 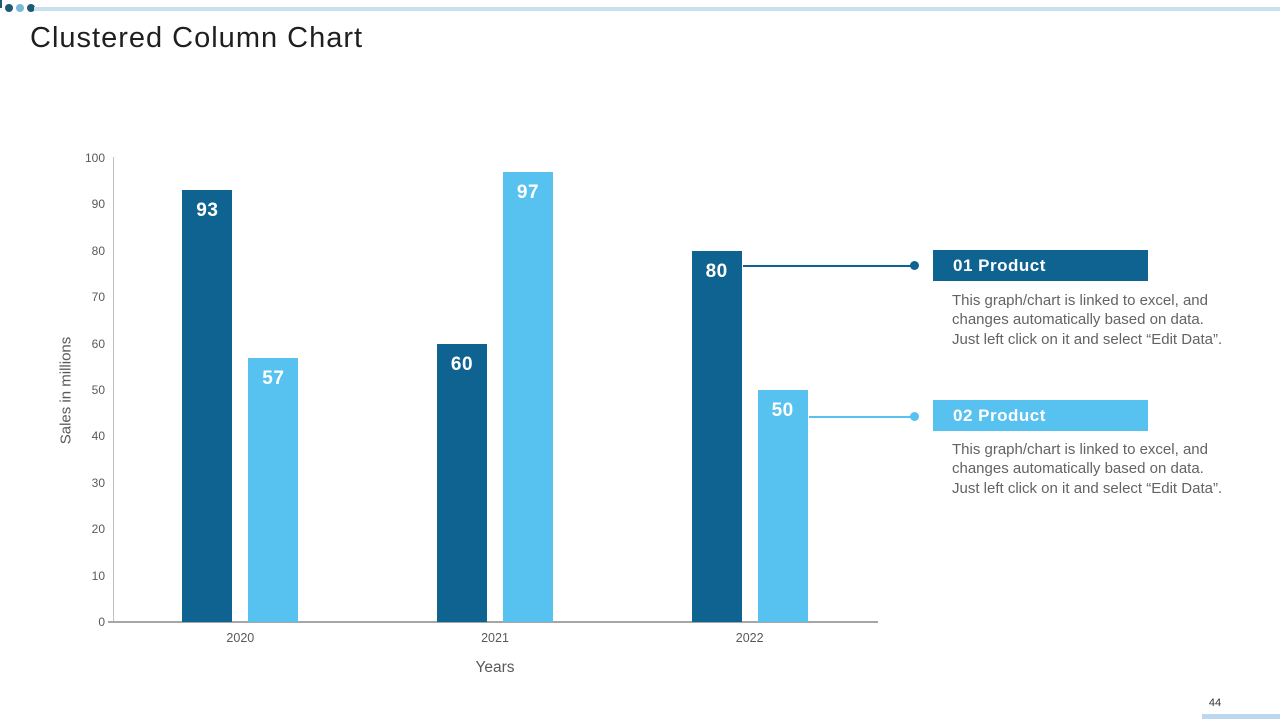 What do you see at coordinates (98, 250) in the screenshot?
I see `y-axis-tick-label: 80` at bounding box center [98, 250].